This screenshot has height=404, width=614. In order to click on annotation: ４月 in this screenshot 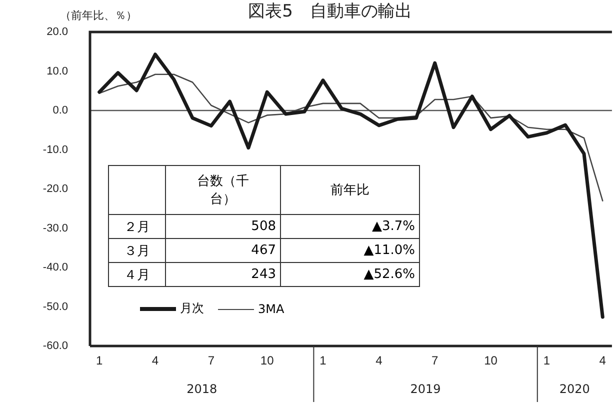, I will do `click(137, 274)`.